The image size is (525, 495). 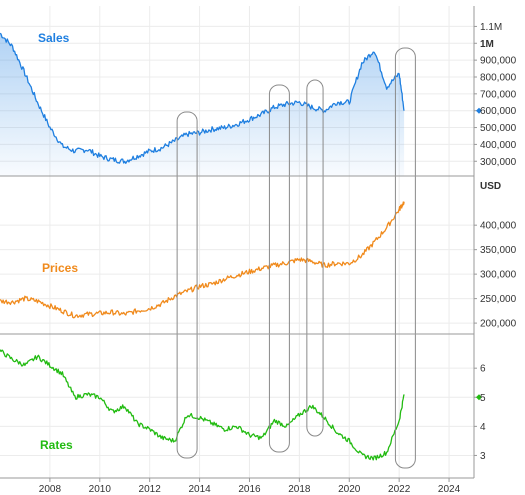 What do you see at coordinates (491, 27) in the screenshot?
I see `y-tick-label: 1.1M` at bounding box center [491, 27].